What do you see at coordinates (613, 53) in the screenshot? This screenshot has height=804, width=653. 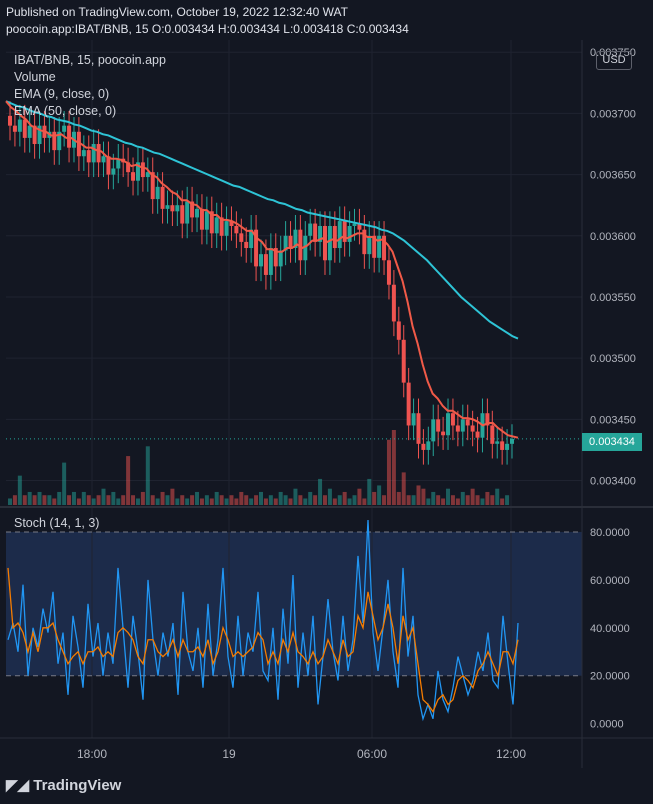 I see `price-tick-0: 0.003750` at bounding box center [613, 53].